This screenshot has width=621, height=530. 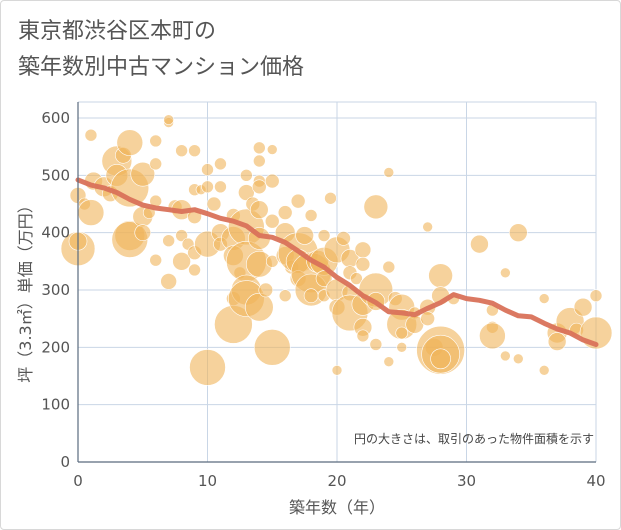 What do you see at coordinates (55, 118) in the screenshot?
I see `y-tick-label: 600` at bounding box center [55, 118].